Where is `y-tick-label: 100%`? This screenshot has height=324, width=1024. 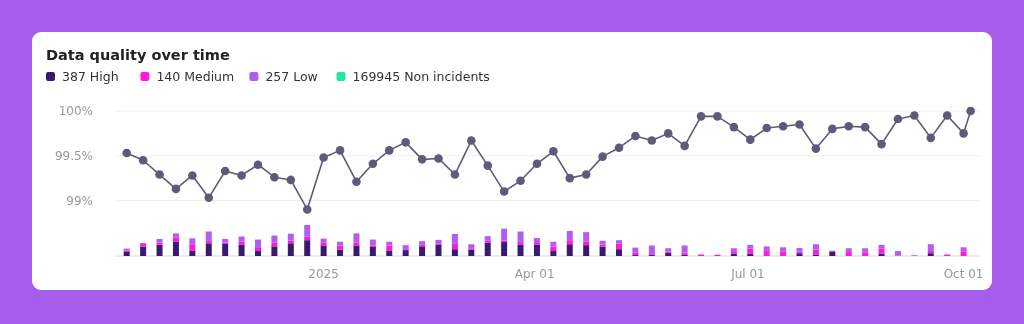 y-tick-label: 100% is located at coordinates (75, 111).